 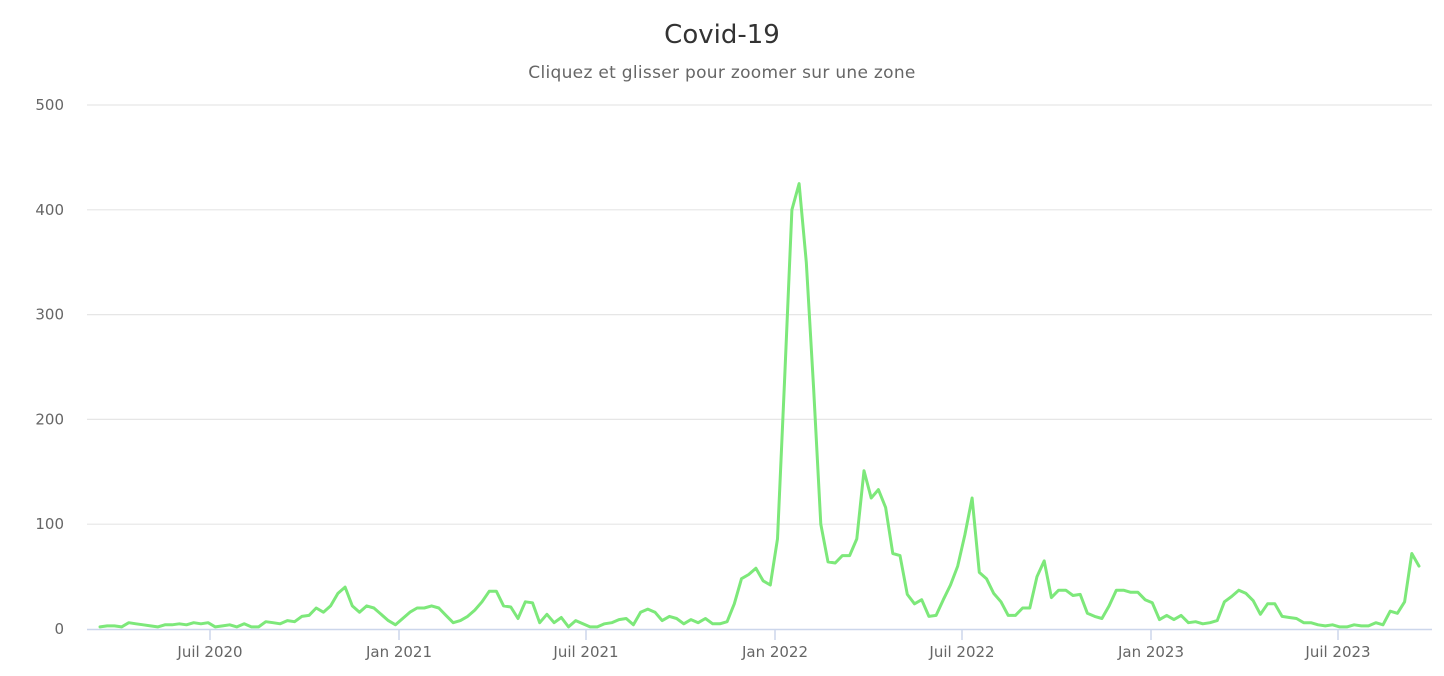 What do you see at coordinates (774, 652) in the screenshot?
I see `x-tick-label: Jan 2022` at bounding box center [774, 652].